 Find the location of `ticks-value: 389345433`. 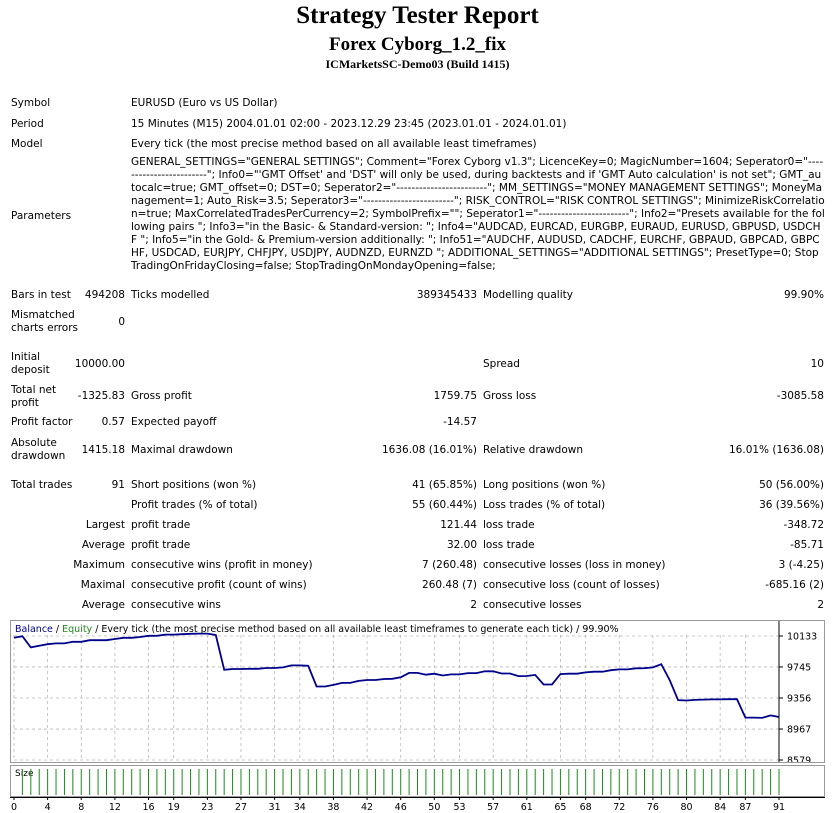

ticks-value: 389345433 is located at coordinates (446, 295).